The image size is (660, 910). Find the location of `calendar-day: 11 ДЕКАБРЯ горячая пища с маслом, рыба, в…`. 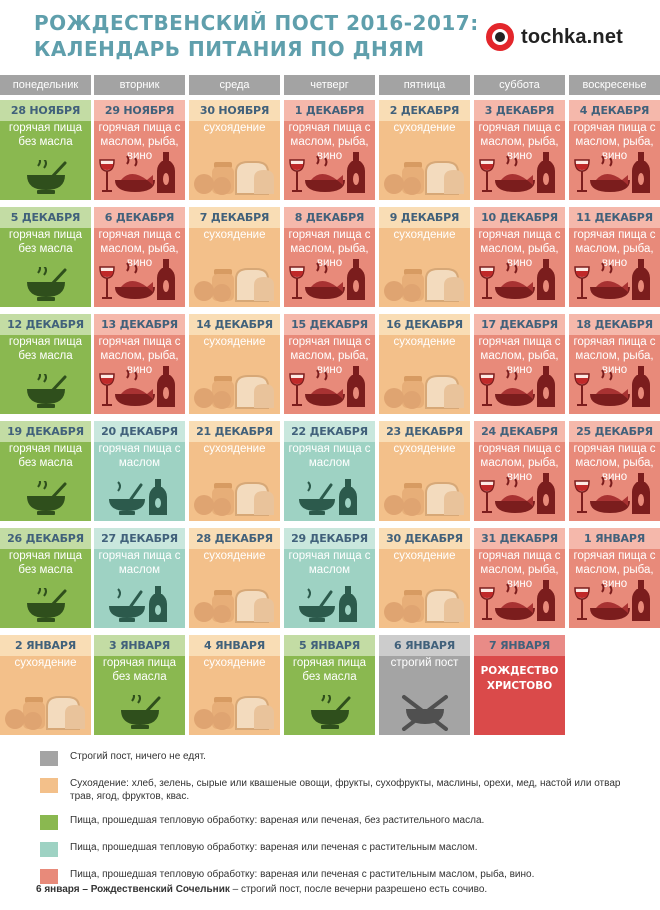

calendar-day: 11 ДЕКАБРЯ горячая пища с маслом, рыба, в… is located at coordinates (614, 257).